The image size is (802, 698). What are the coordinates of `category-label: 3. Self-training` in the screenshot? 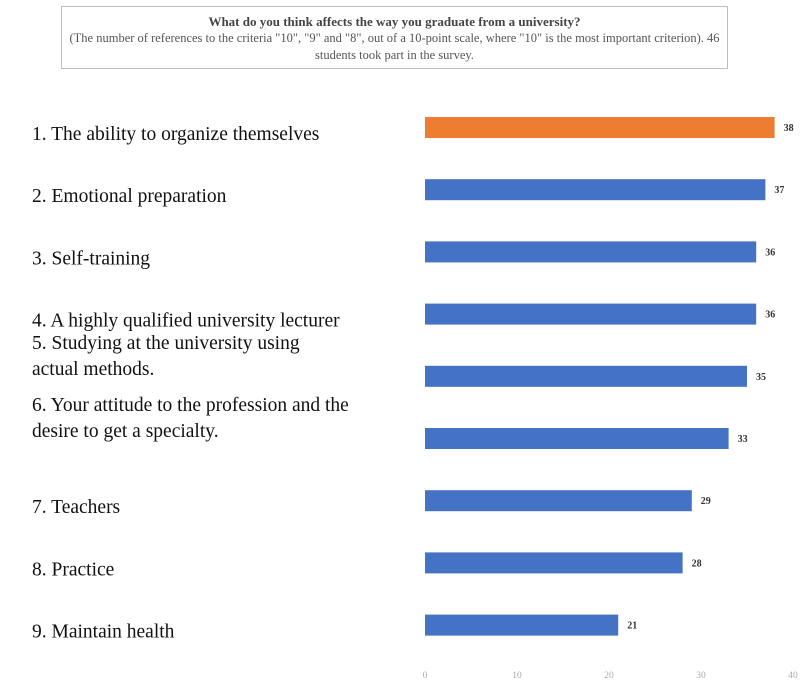 It's located at (91, 258).